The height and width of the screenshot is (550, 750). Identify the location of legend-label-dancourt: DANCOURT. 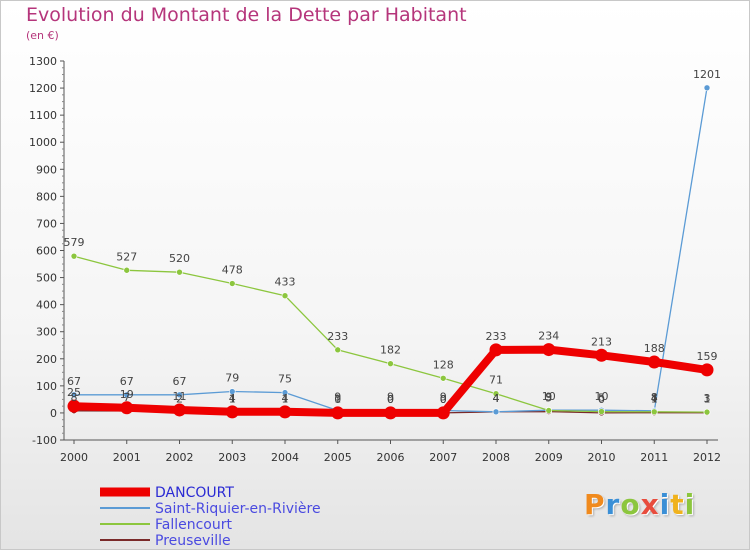
(194, 493).